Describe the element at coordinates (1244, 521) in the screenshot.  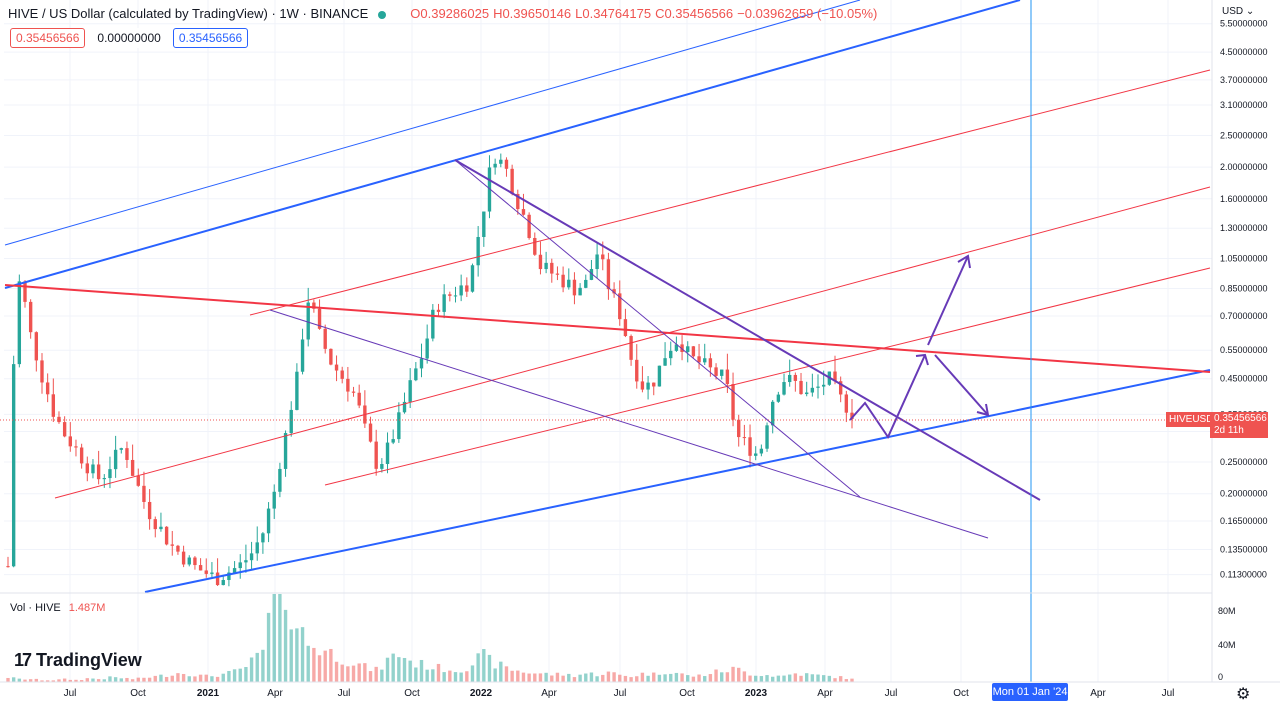
I see `y-tick-label: 0.16500000` at that location.